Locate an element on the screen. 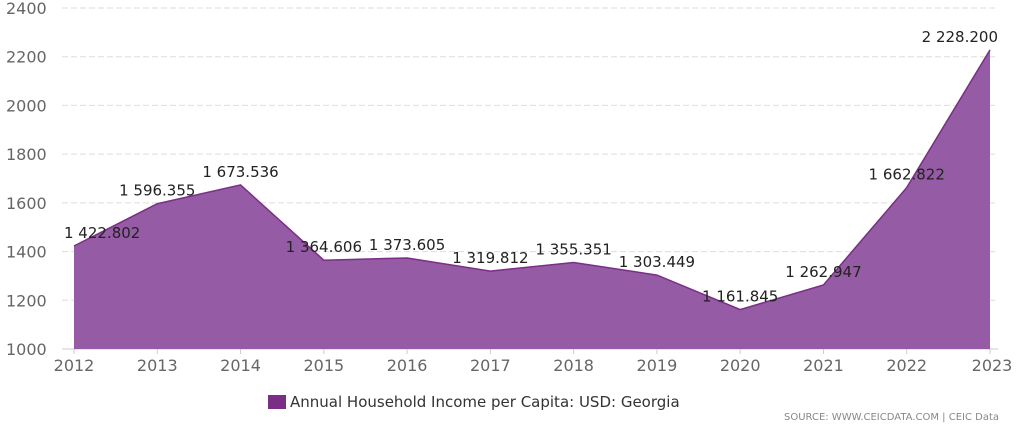 The width and height of the screenshot is (1024, 427). x-tick-label: 2022 is located at coordinates (906, 365).